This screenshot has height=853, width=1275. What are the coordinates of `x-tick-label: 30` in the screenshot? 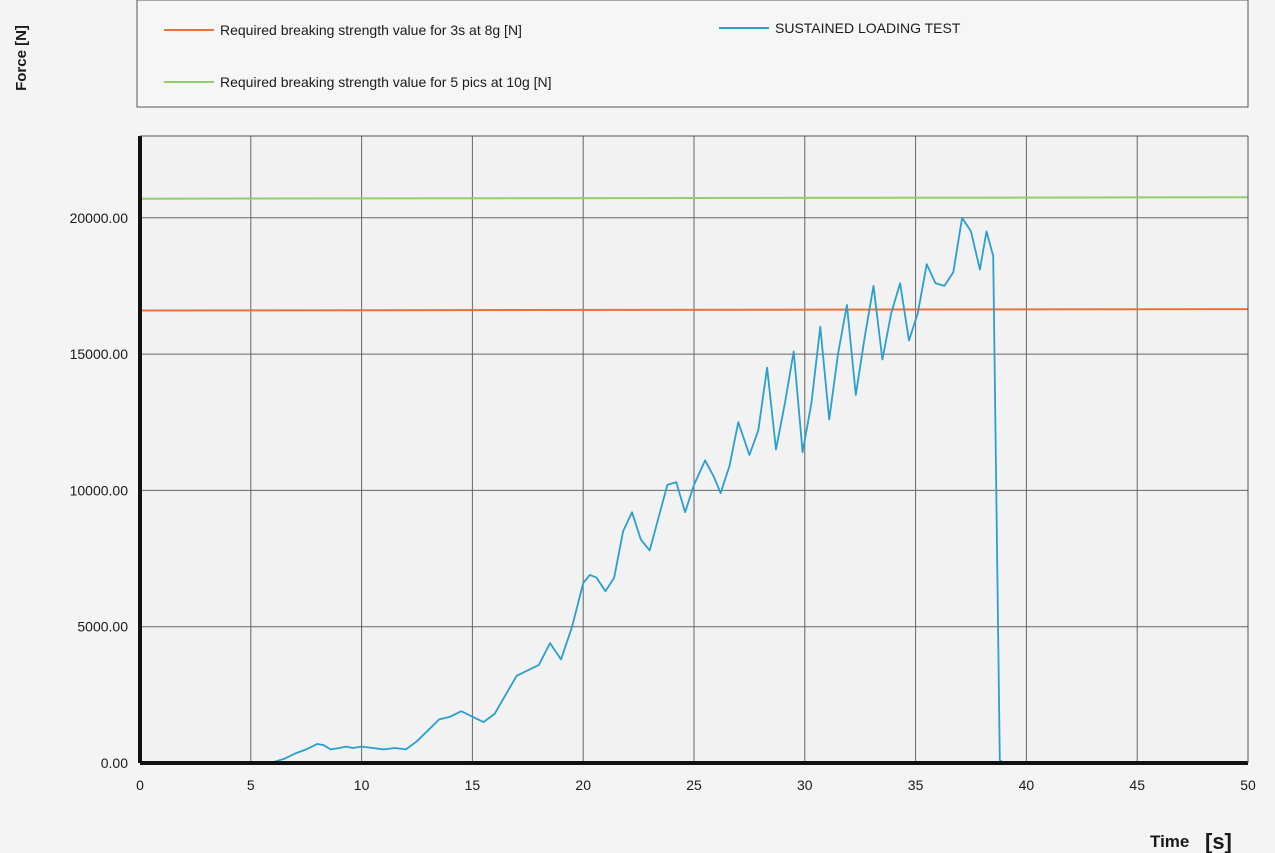 It's located at (805, 785).